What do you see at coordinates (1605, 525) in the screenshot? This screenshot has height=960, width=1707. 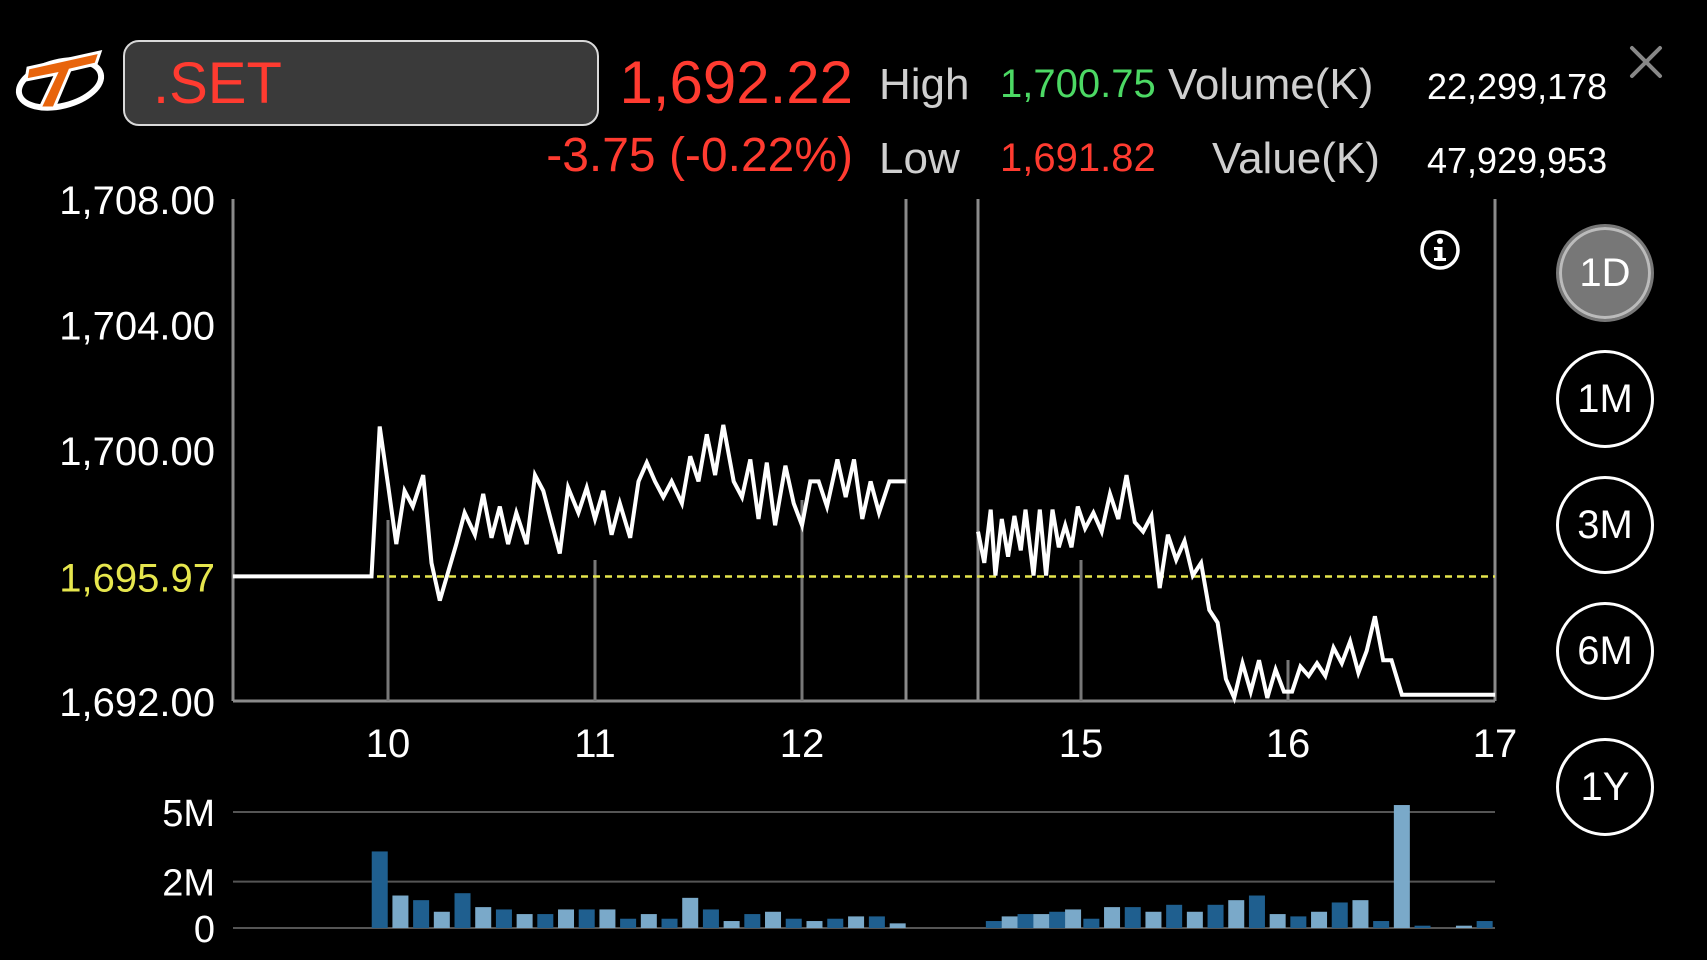 I see `range-button-3m: 3M` at bounding box center [1605, 525].